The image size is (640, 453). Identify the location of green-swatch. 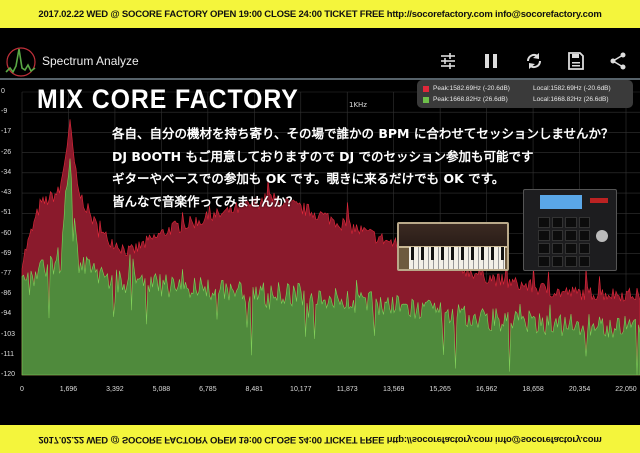
(426, 99).